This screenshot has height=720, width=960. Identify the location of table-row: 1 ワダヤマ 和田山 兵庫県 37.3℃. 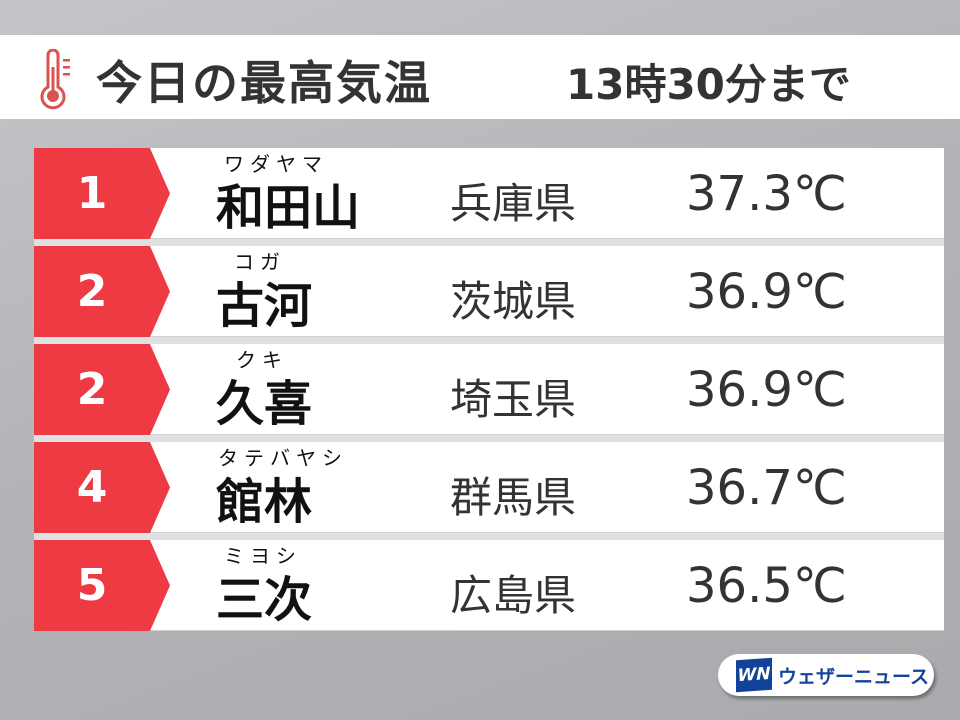
(489, 197).